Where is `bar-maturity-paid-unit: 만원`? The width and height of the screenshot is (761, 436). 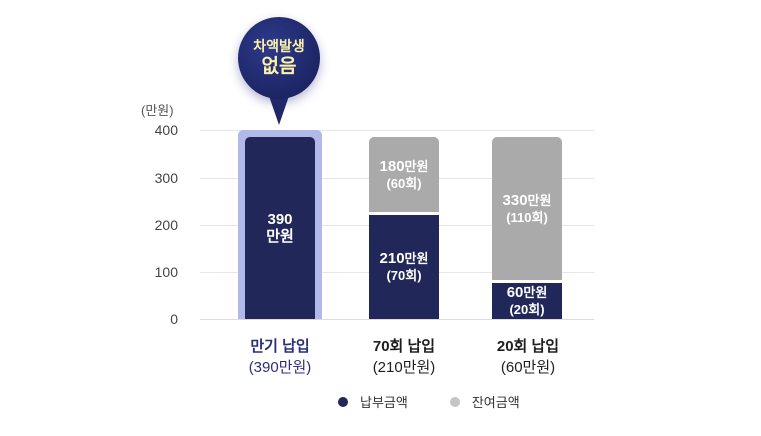 bar-maturity-paid-unit: 만원 is located at coordinates (280, 236).